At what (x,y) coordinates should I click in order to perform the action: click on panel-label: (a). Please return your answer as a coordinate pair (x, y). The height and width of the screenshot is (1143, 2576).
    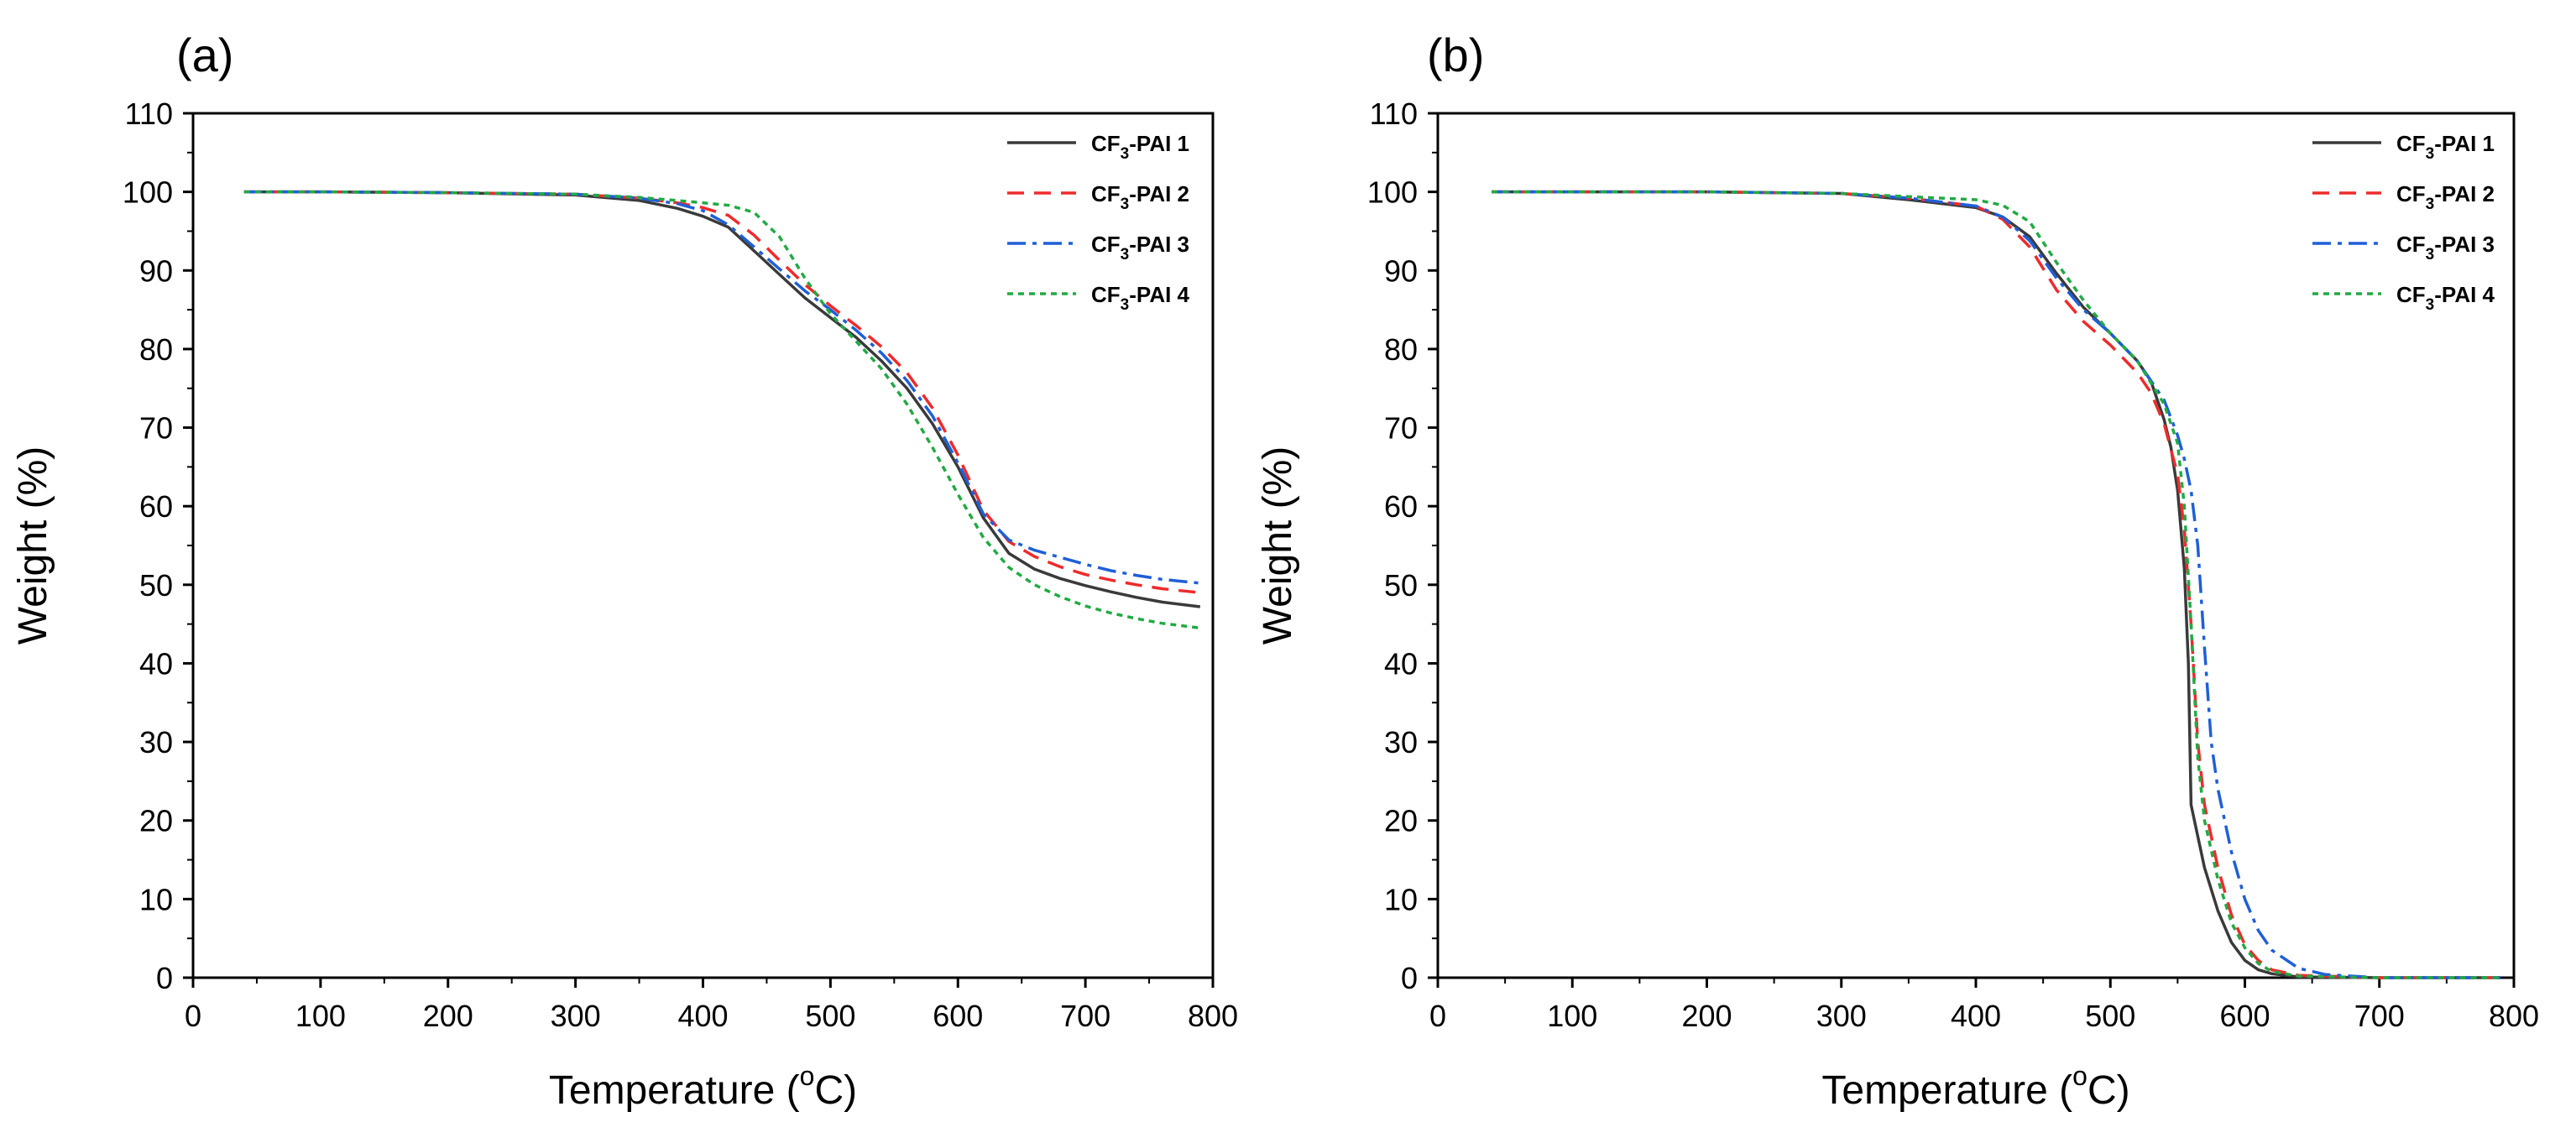
    Looking at the image, I should click on (204, 55).